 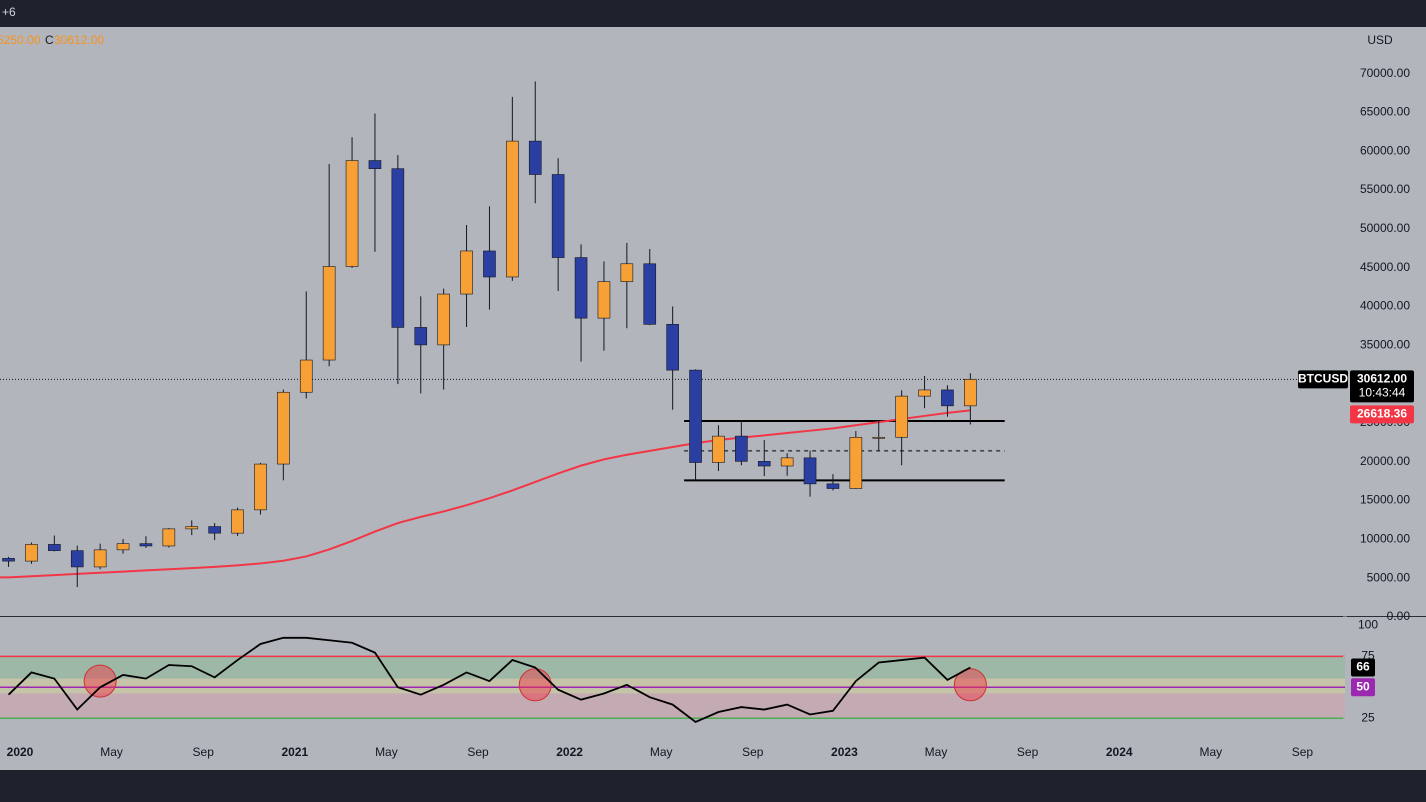 I want to click on x-tick-label: 2023, so click(x=844, y=752).